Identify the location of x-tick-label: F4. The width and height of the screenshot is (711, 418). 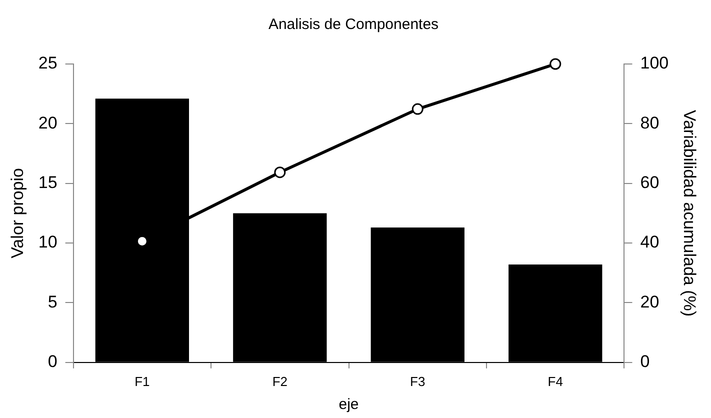
(555, 381).